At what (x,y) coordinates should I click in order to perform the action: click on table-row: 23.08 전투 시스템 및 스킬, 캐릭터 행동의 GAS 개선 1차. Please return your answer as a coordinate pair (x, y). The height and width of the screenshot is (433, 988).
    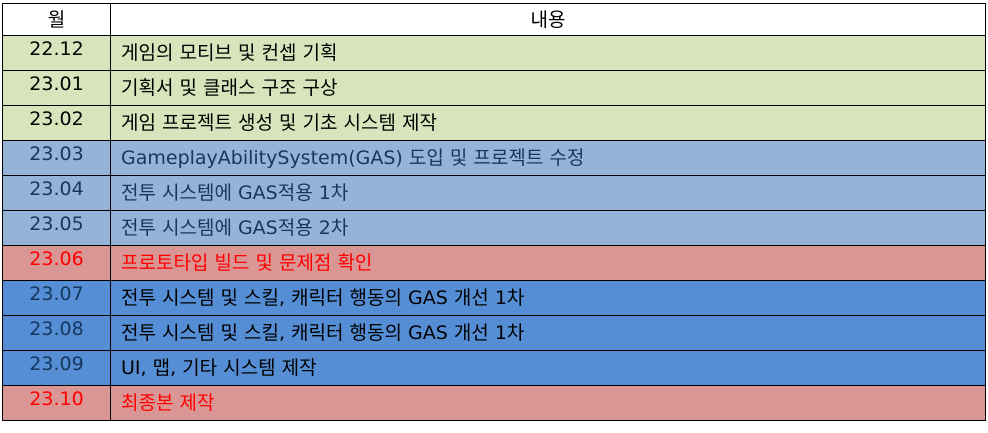
    Looking at the image, I should click on (494, 333).